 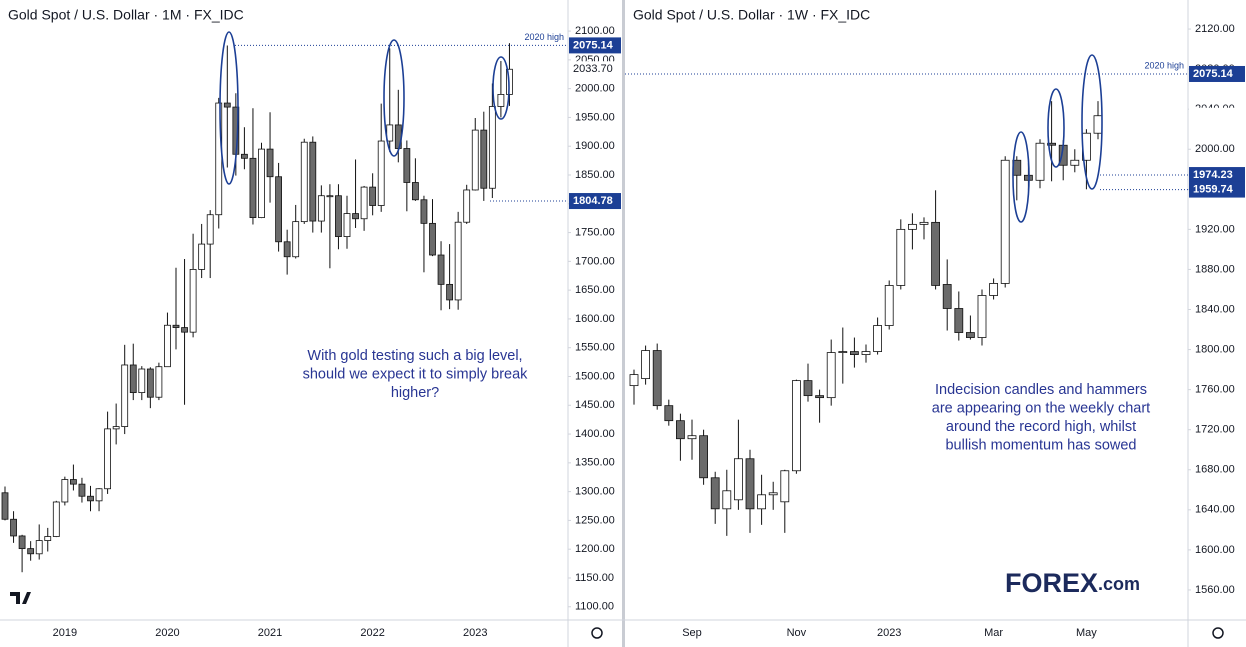 What do you see at coordinates (1041, 427) in the screenshot?
I see `annotation: around the record high, whilst` at bounding box center [1041, 427].